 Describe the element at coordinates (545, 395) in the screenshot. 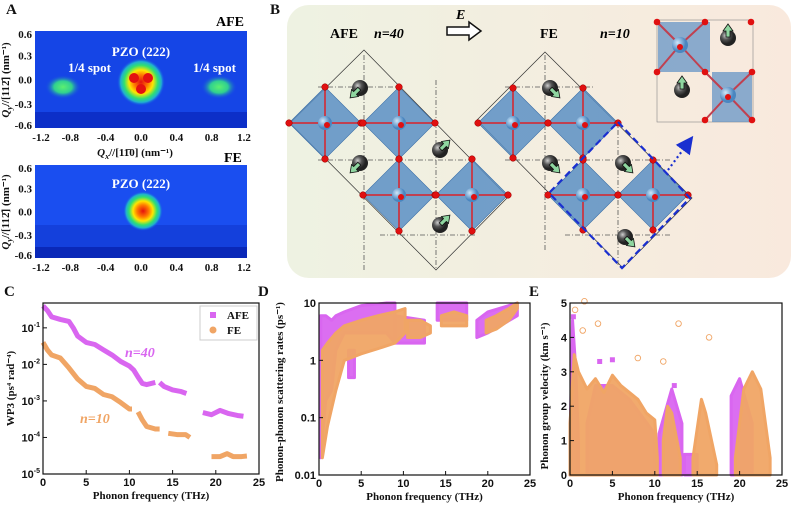

I see `y-axis-title: Phonon group velocity (km s⁻¹)` at that location.